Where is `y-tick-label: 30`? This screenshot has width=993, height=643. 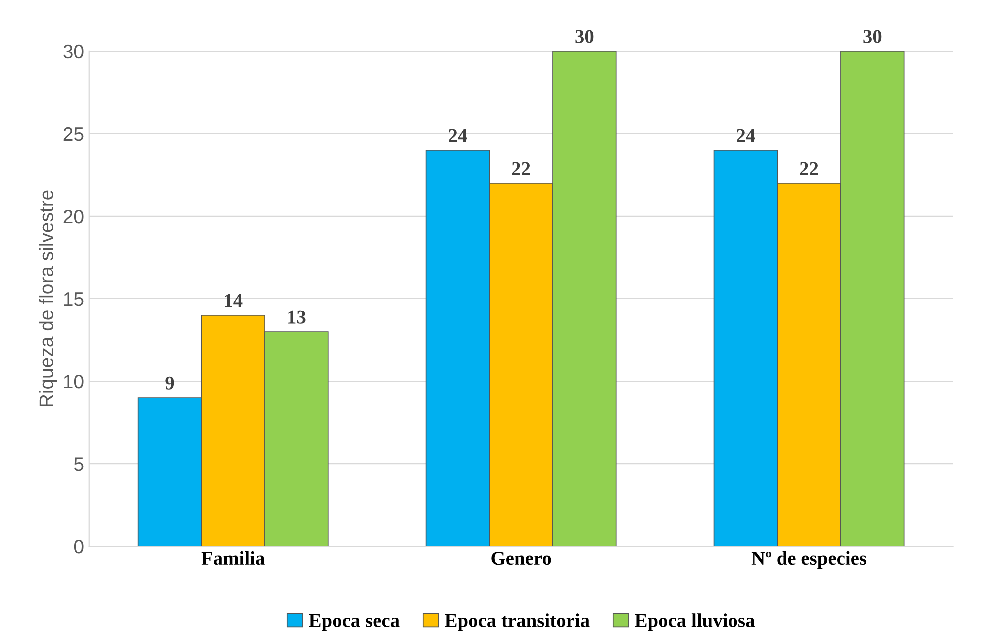 y-tick-label: 30 is located at coordinates (74, 51).